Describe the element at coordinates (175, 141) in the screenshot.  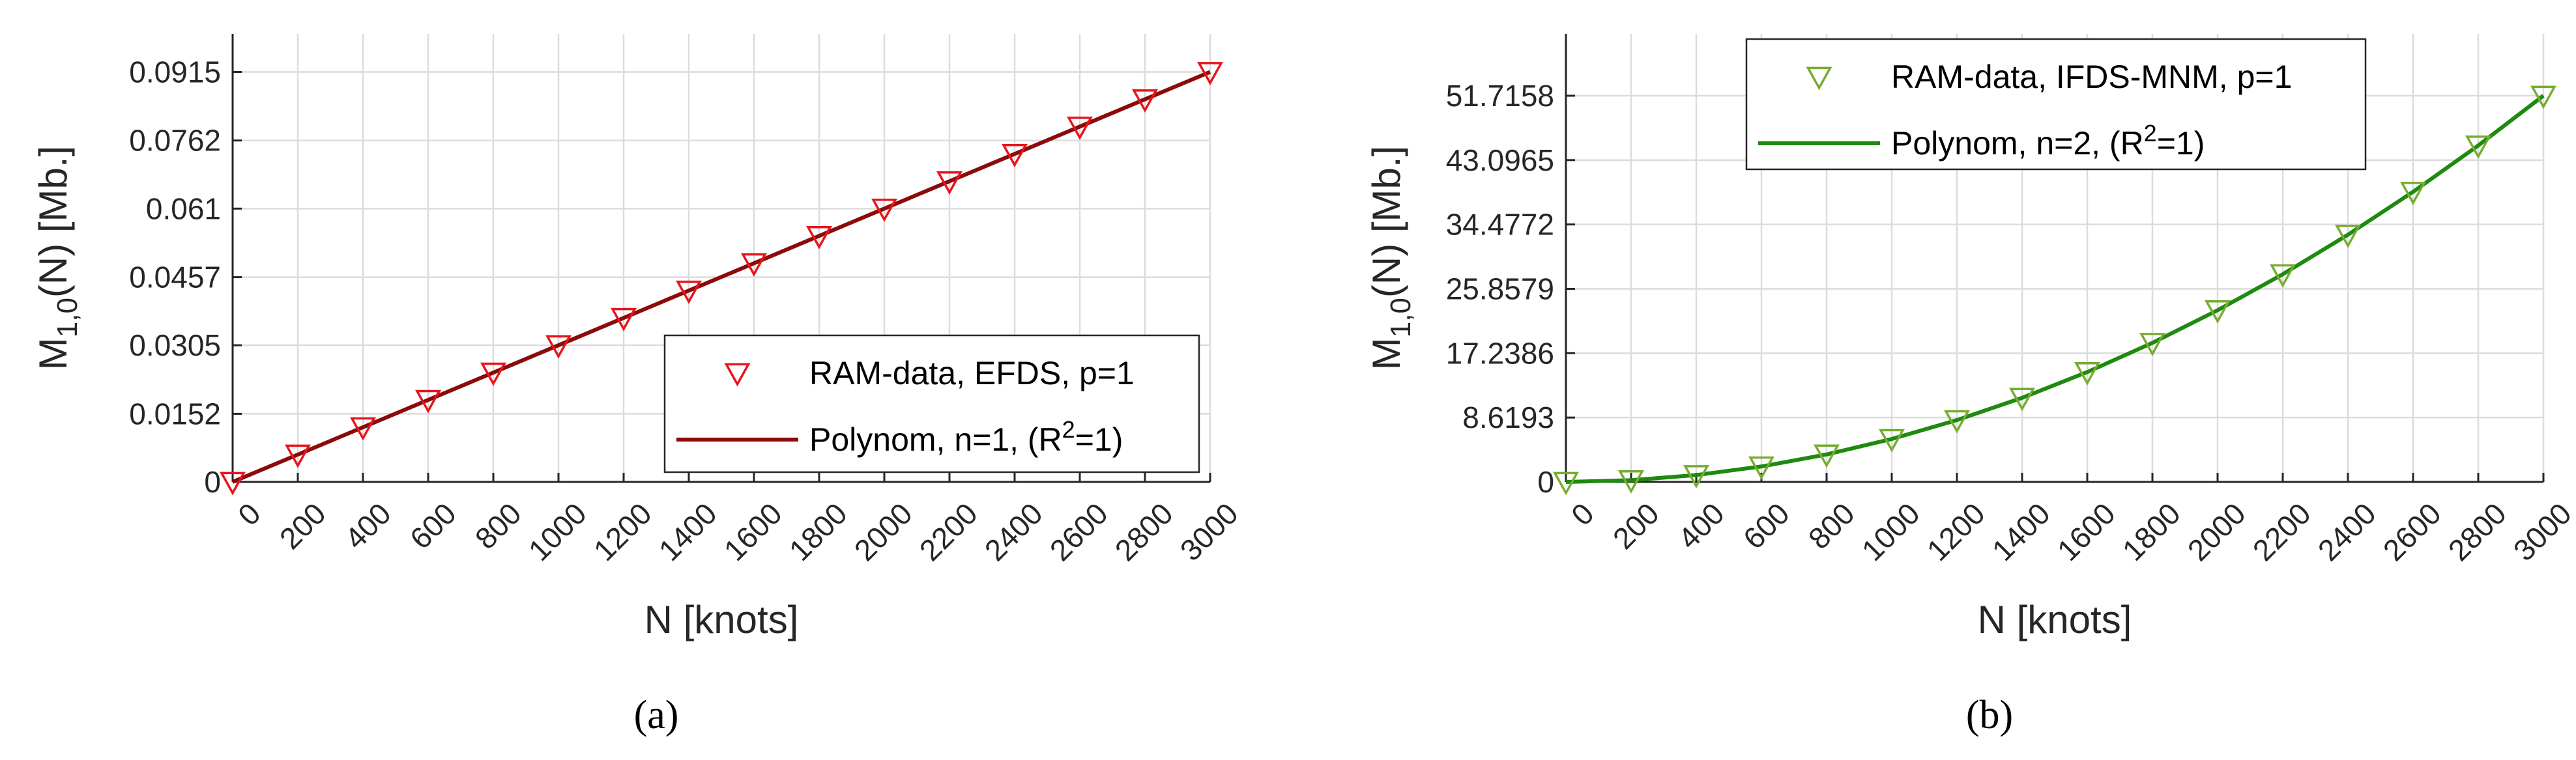
I see `y-tick-label: 0.0762` at that location.